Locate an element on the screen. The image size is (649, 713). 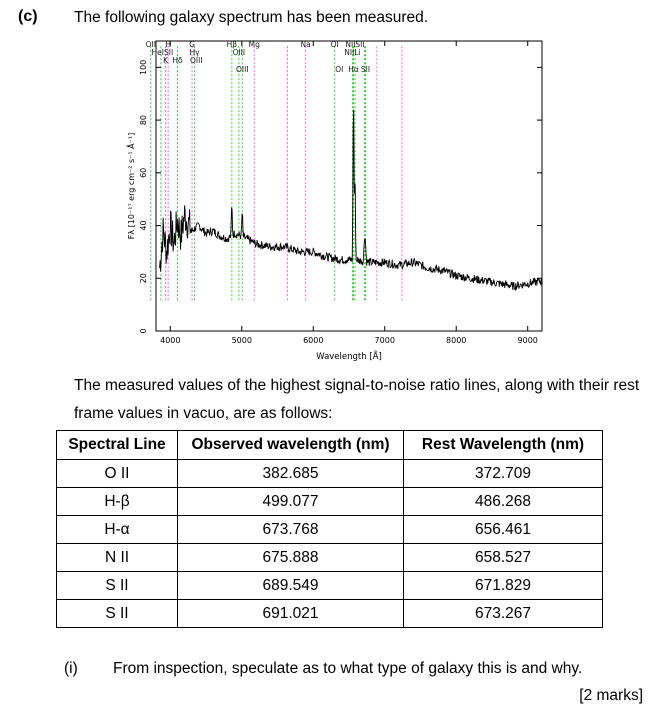
x-tick-label: 9000 is located at coordinates (528, 340).